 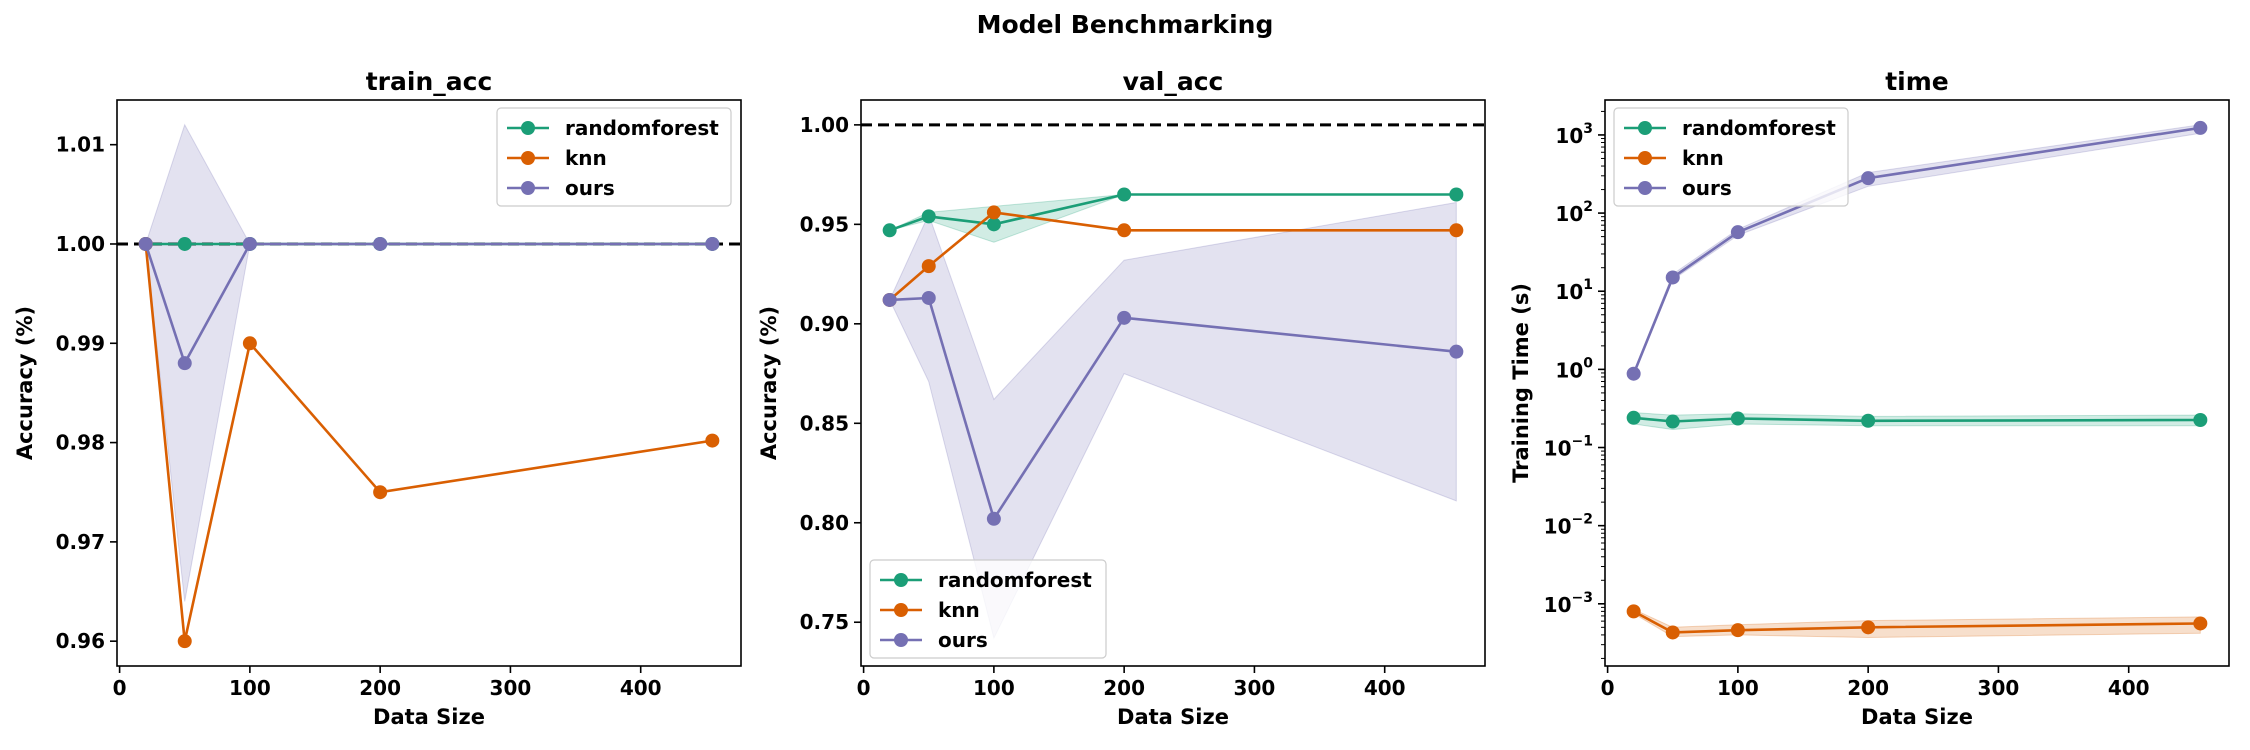 What do you see at coordinates (824, 423) in the screenshot?
I see `y-tick-label: 0.85` at bounding box center [824, 423].